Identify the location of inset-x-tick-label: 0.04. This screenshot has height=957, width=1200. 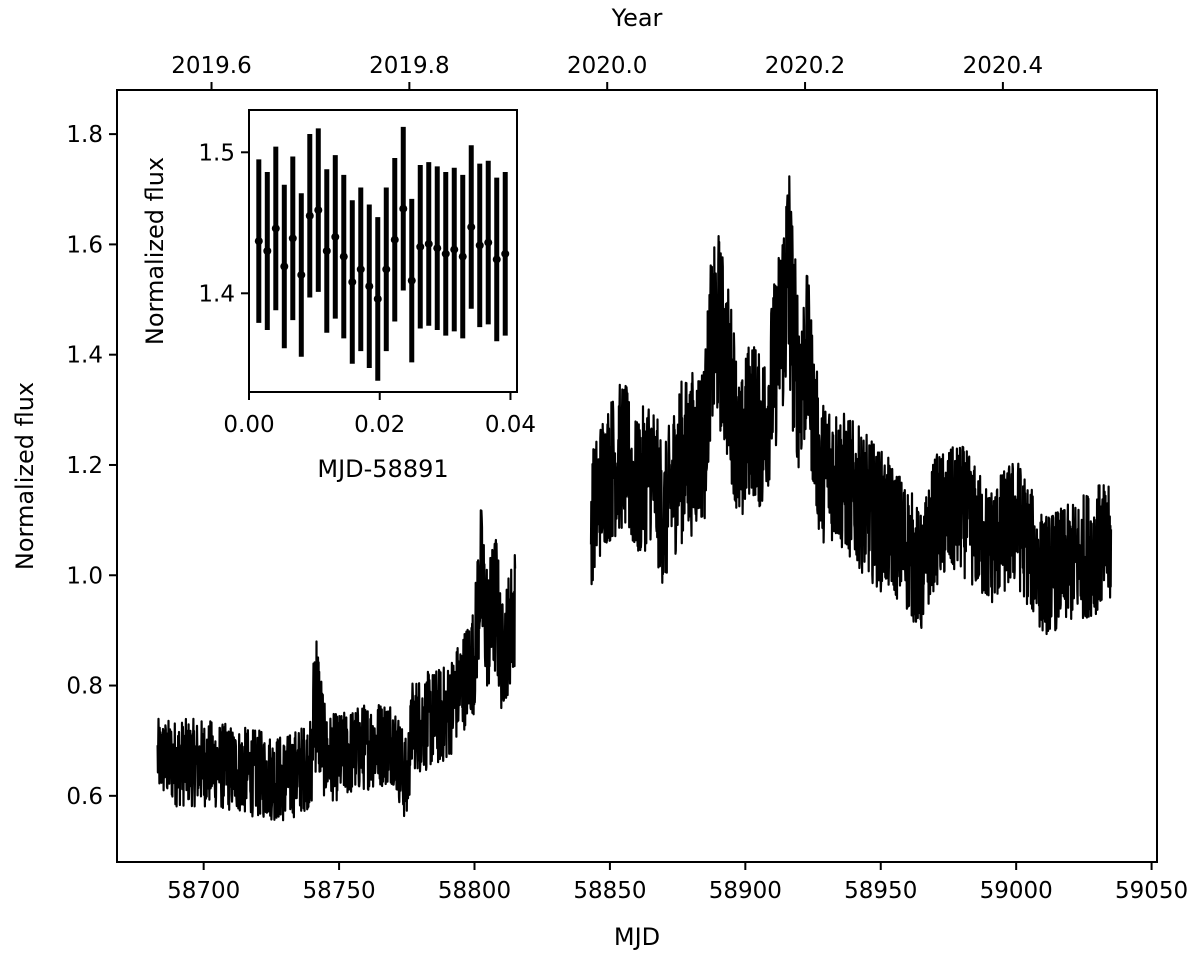
(510, 425).